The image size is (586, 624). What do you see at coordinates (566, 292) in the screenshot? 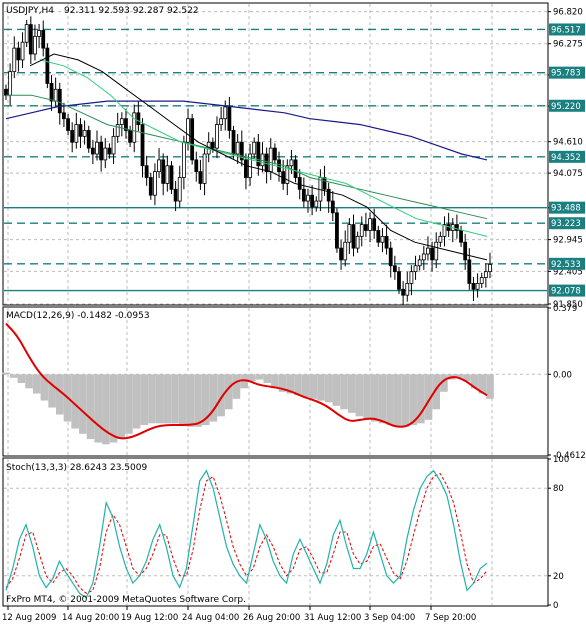
I see `price-level-label: 92.078` at bounding box center [566, 292].